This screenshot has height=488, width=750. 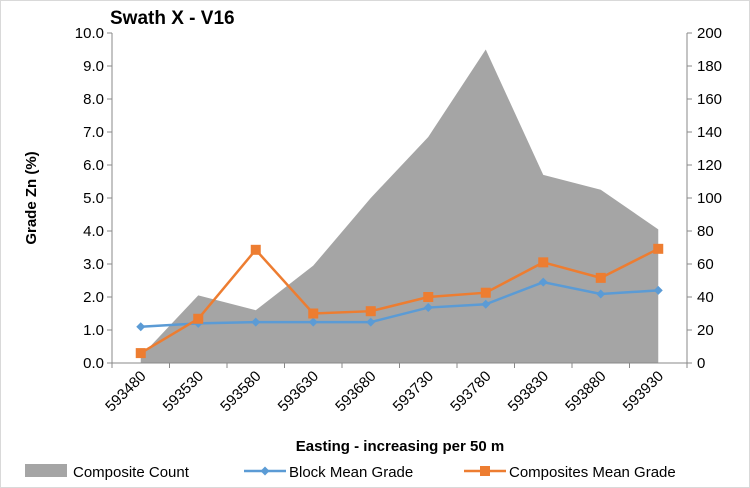 I want to click on legend-label-composites-mean-grade: Composites Mean Grade, so click(x=592, y=472).